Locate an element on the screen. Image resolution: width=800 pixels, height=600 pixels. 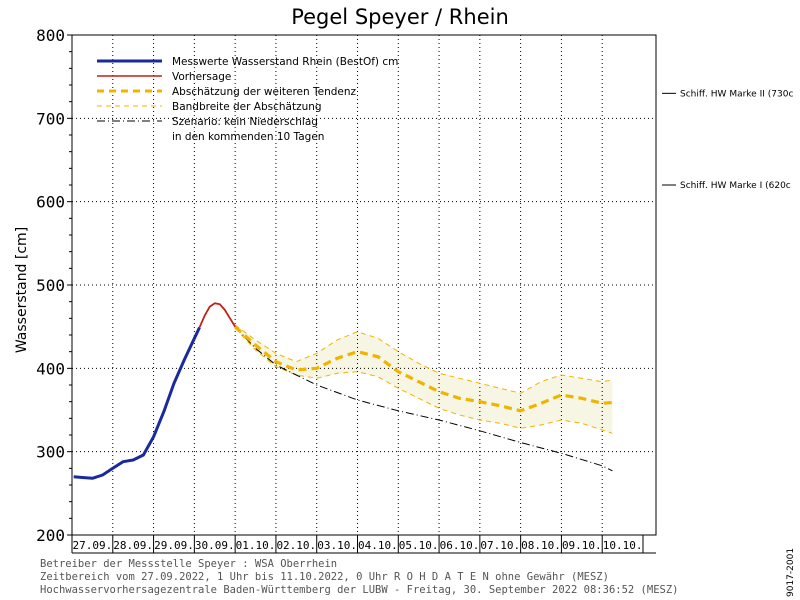
x-tick-label: 30.09. is located at coordinates (215, 545).